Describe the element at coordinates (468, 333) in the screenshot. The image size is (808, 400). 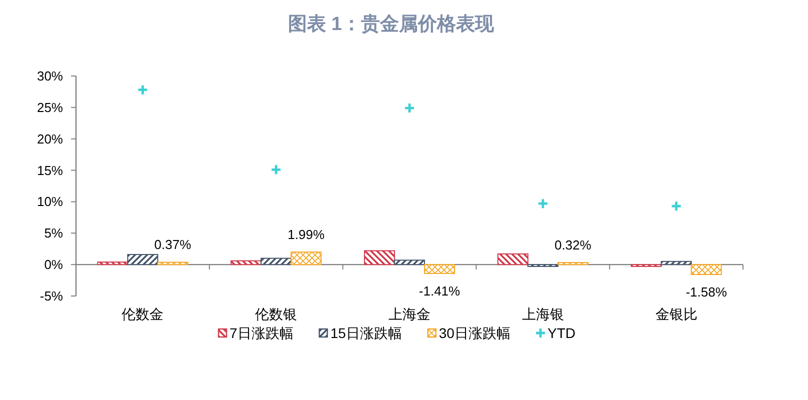
I see `legend-item: 30日涨跌幅` at that location.